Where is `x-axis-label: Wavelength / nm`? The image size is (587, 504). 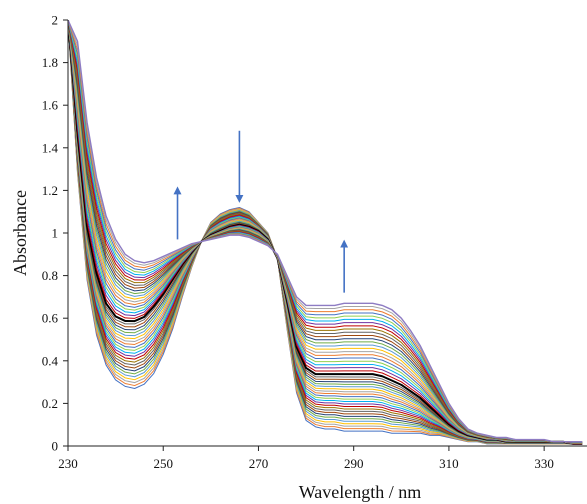
x-axis-label: Wavelength / nm is located at coordinates (360, 492).